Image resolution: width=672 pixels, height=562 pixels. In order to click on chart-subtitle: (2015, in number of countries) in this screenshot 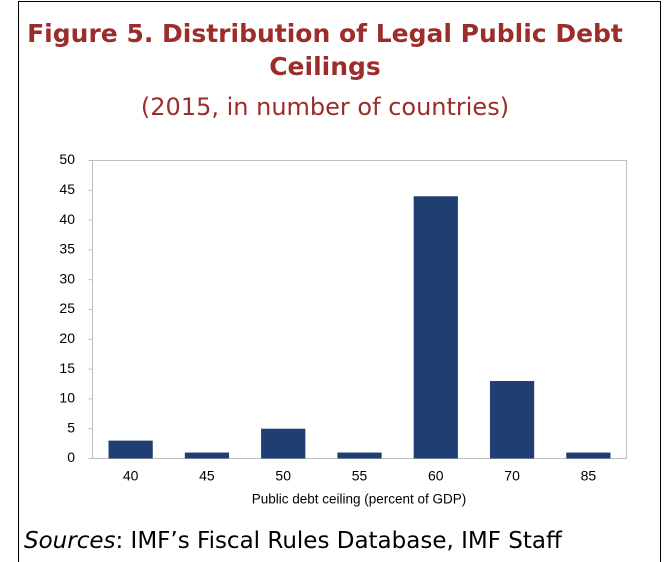, I will do `click(325, 107)`.